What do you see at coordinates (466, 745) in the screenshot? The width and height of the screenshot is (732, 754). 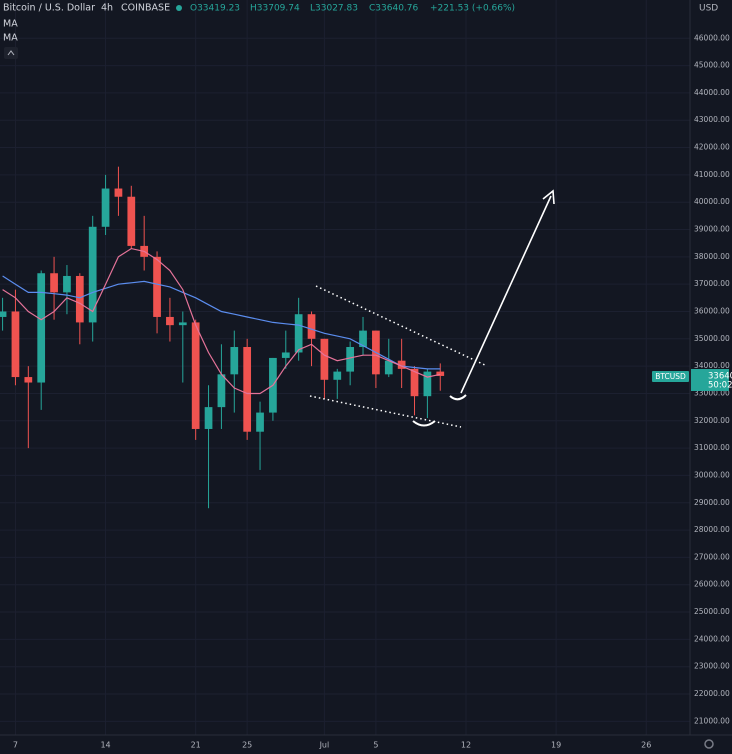 I see `x-tick-label: 12` at bounding box center [466, 745].